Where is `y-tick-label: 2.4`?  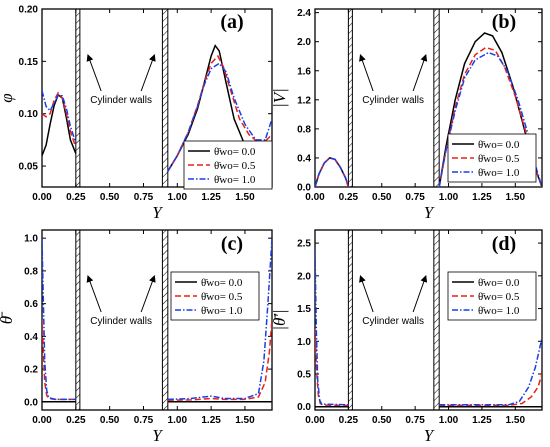 y-tick-label: 2.4 is located at coordinates (304, 13).